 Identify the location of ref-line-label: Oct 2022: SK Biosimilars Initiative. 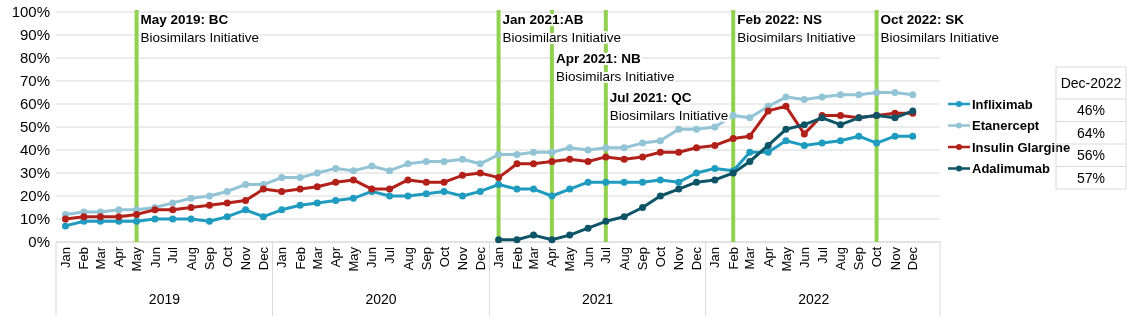
(940, 28).